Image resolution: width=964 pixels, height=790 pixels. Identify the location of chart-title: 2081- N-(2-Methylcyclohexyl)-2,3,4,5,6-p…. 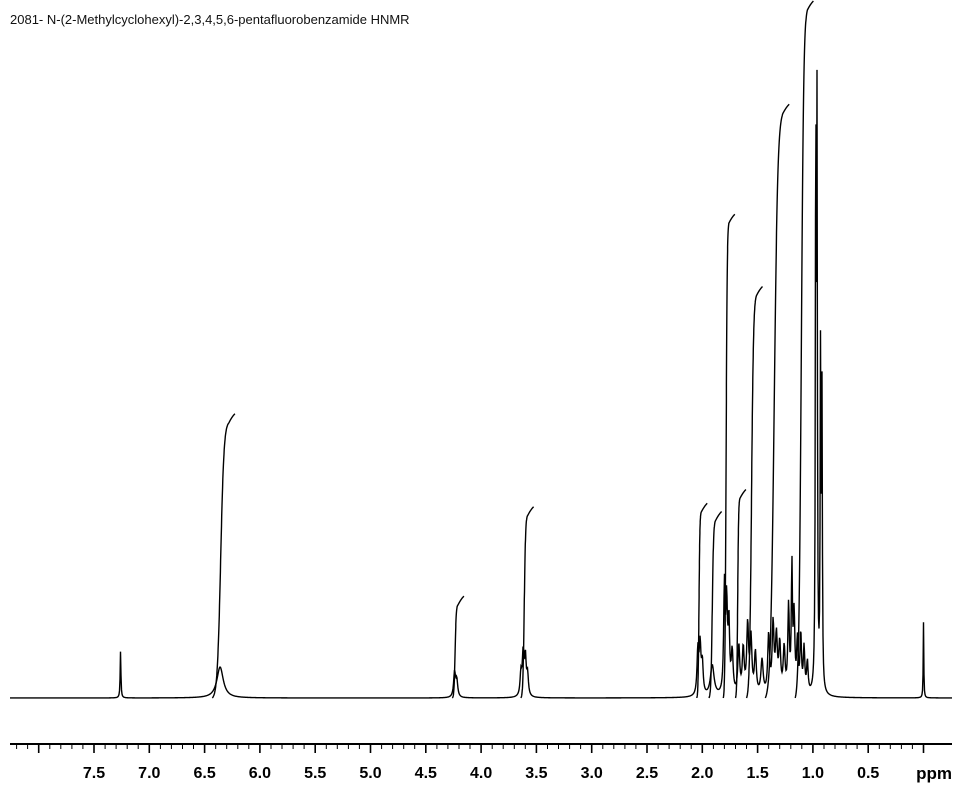
(210, 19).